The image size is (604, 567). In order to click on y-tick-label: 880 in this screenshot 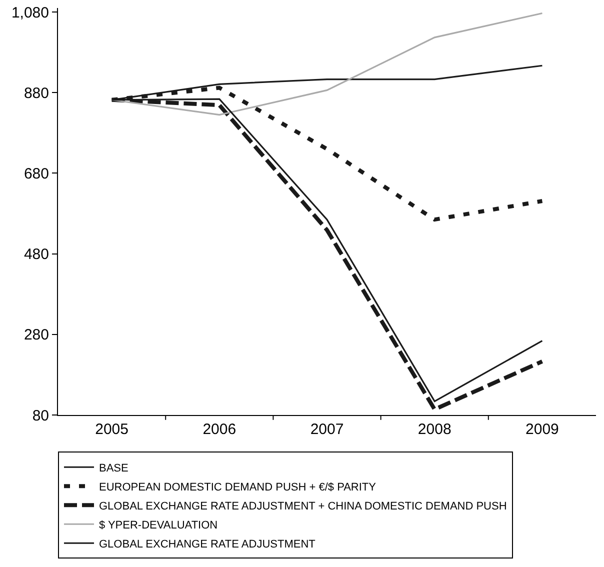, I will do `click(36, 93)`.